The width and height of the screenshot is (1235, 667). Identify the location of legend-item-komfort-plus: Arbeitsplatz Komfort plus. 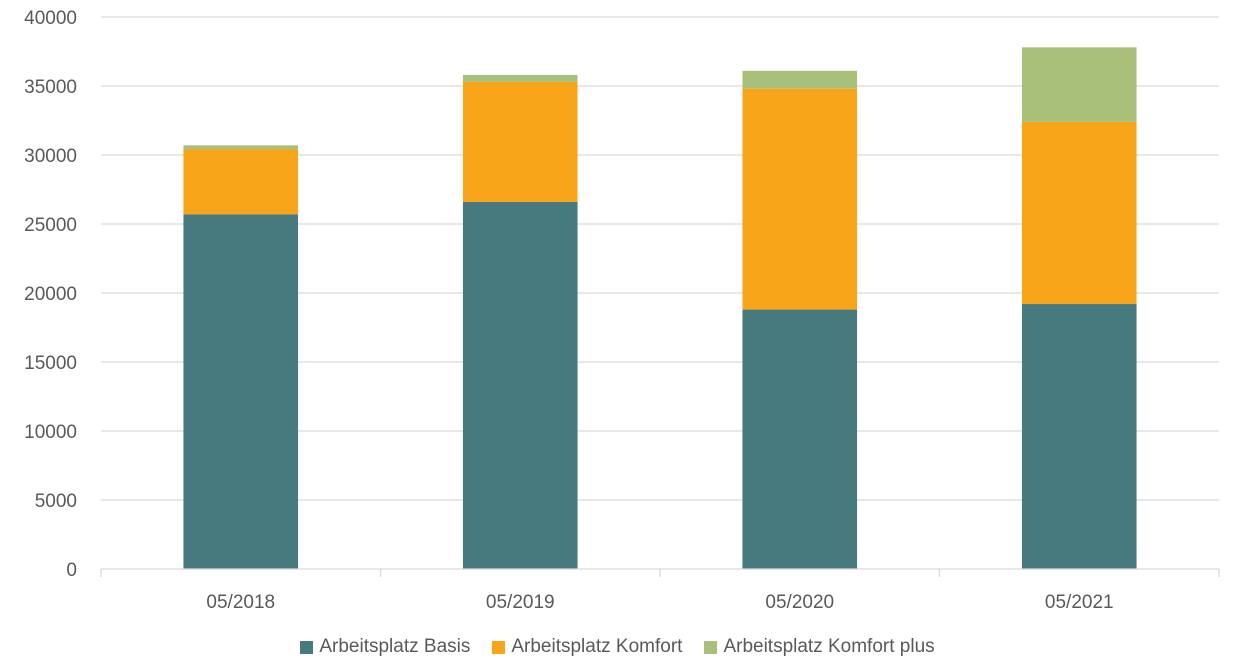
(819, 647).